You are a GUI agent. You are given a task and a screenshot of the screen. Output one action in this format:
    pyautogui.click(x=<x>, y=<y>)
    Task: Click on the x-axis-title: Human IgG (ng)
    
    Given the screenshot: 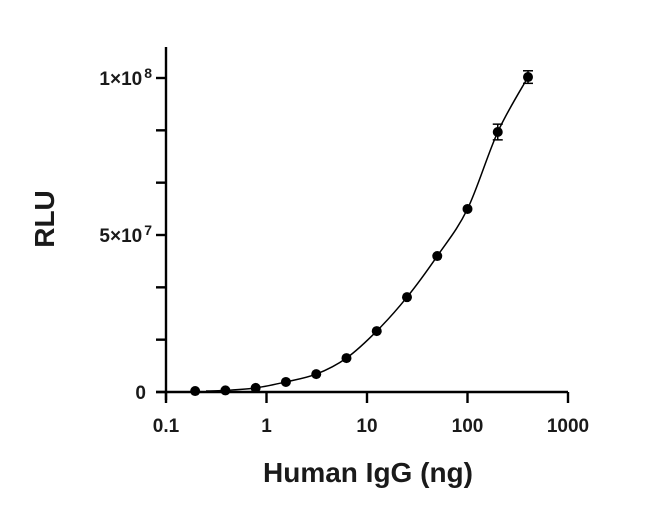 What is the action you would take?
    pyautogui.click(x=368, y=472)
    